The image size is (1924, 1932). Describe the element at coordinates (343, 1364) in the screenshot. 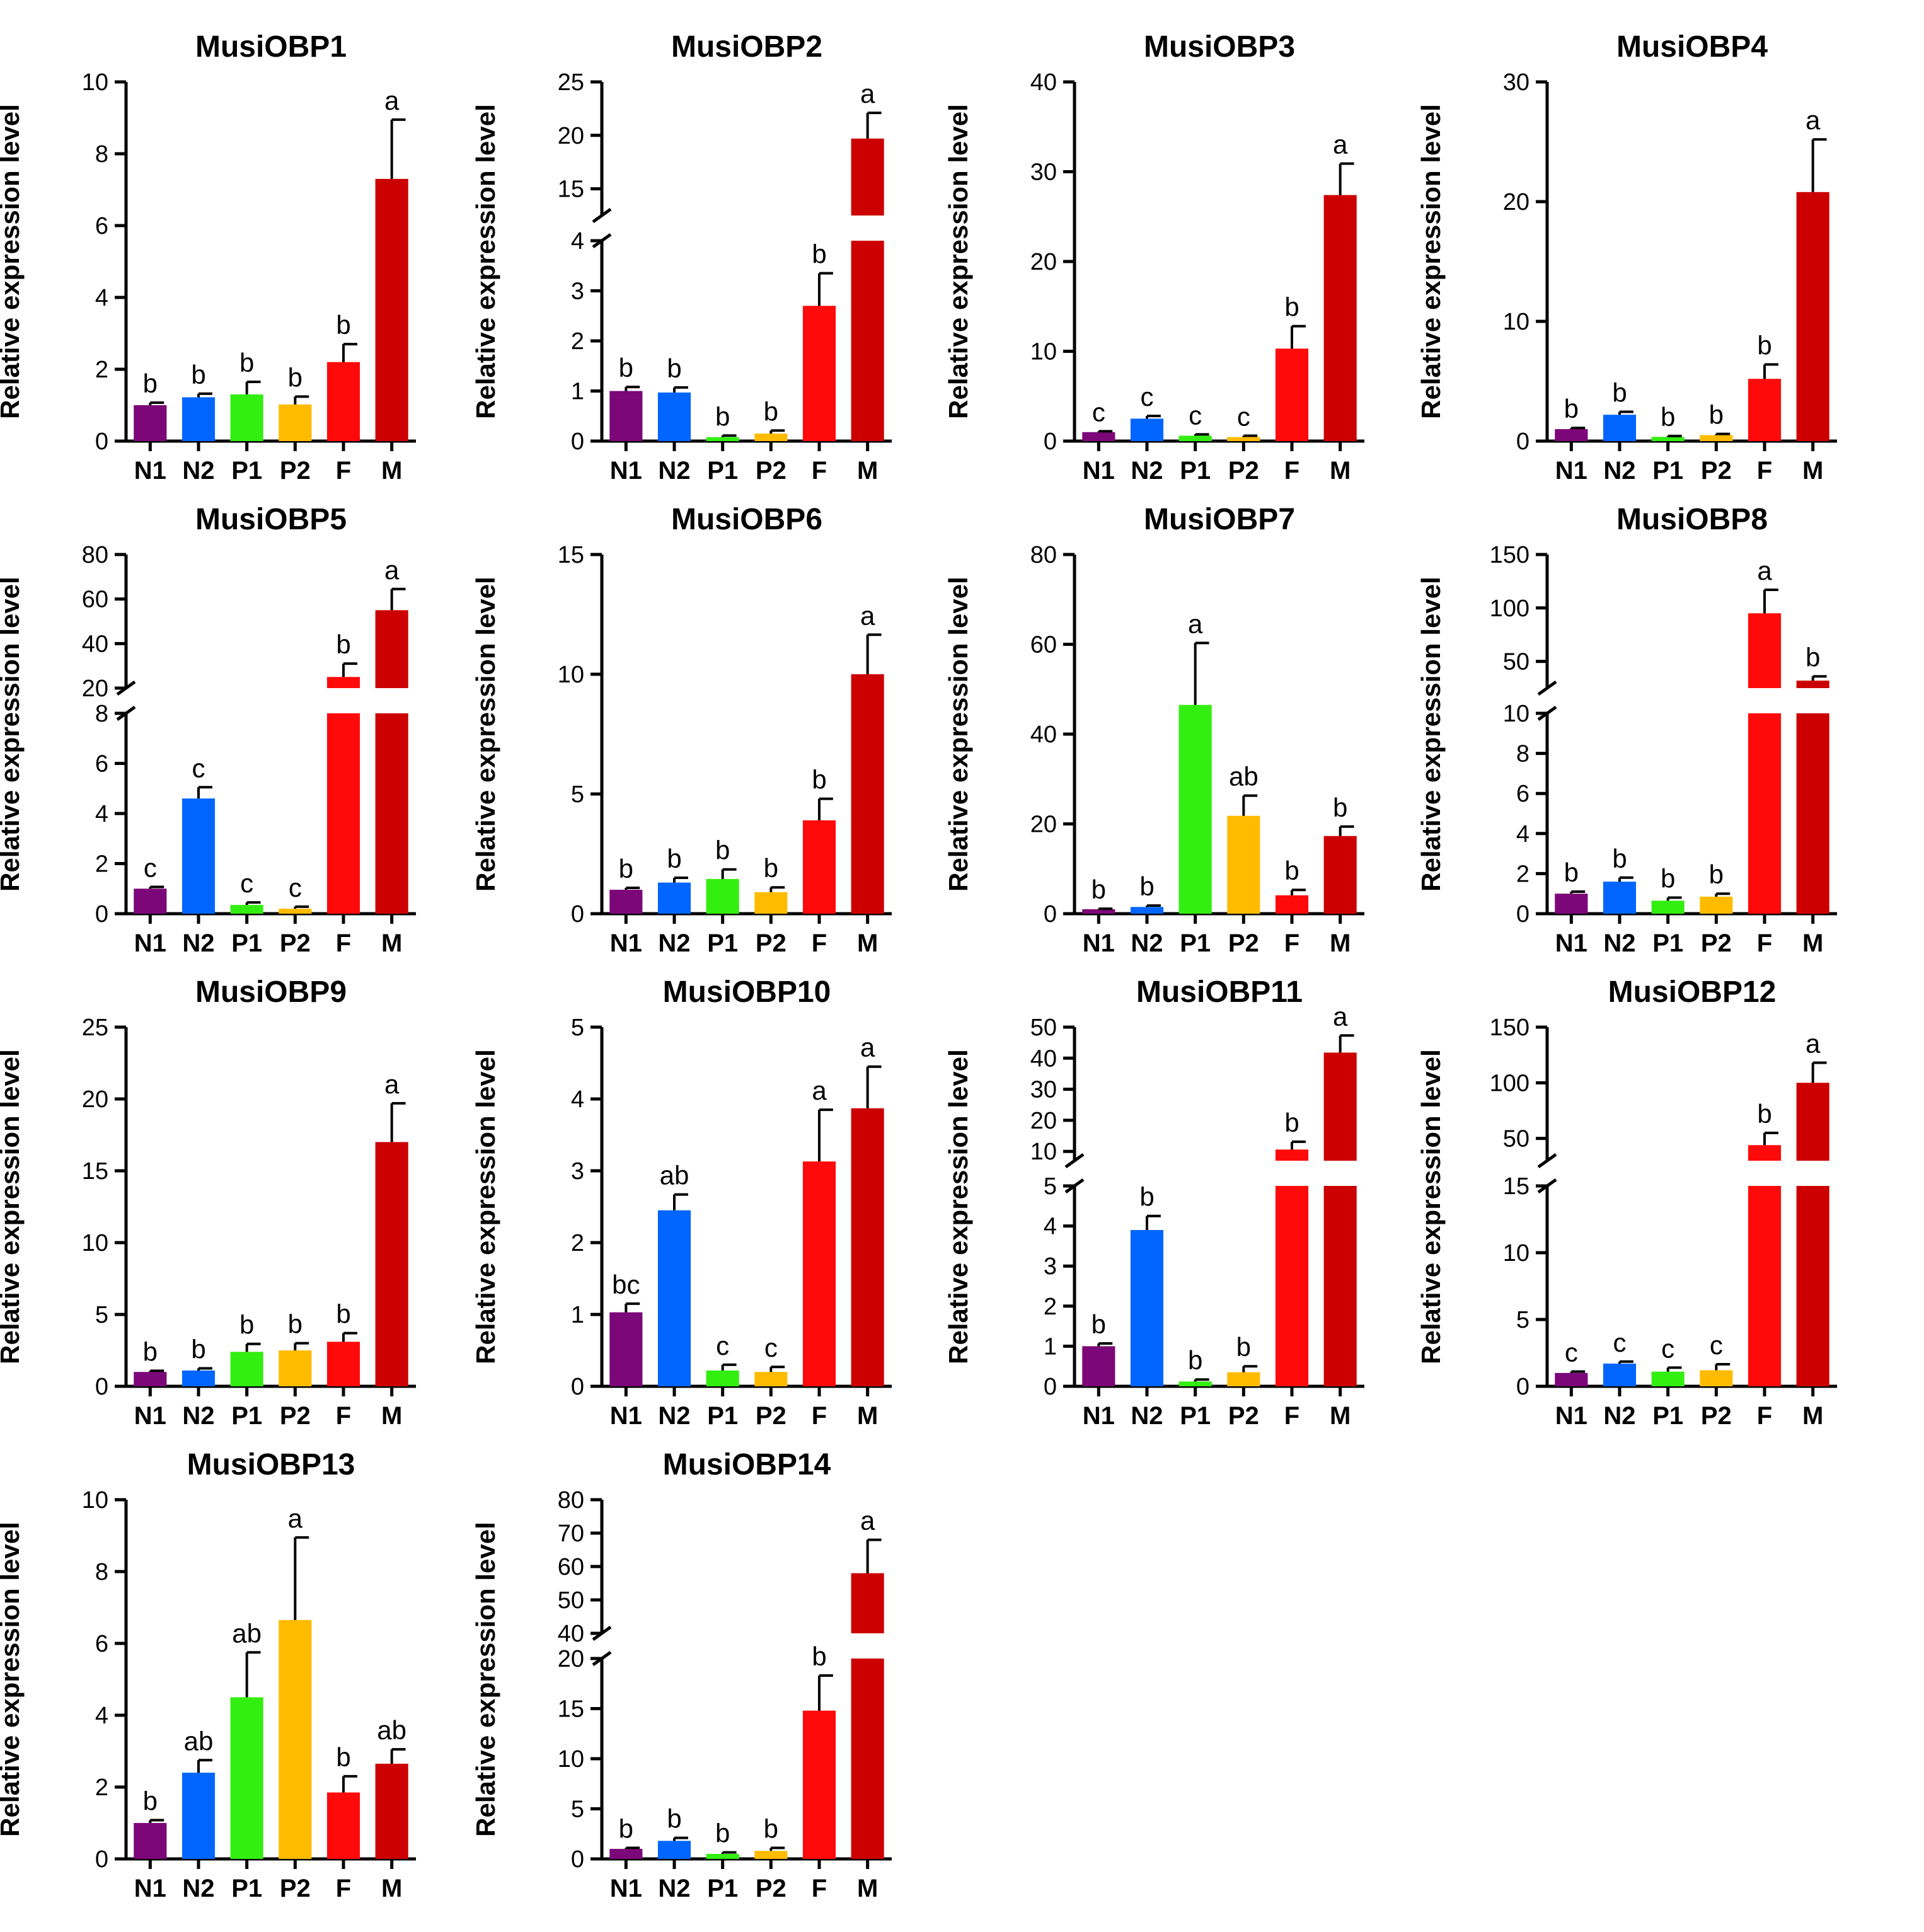

I see `bar-f` at that location.